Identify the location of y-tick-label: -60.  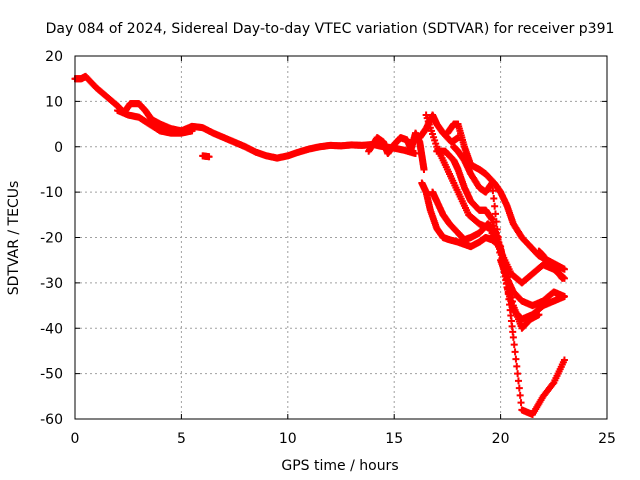
(51, 420).